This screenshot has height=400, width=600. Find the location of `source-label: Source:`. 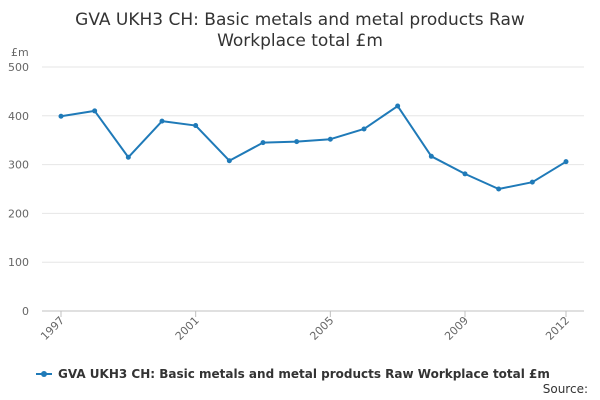

source-label: Source: is located at coordinates (565, 389).